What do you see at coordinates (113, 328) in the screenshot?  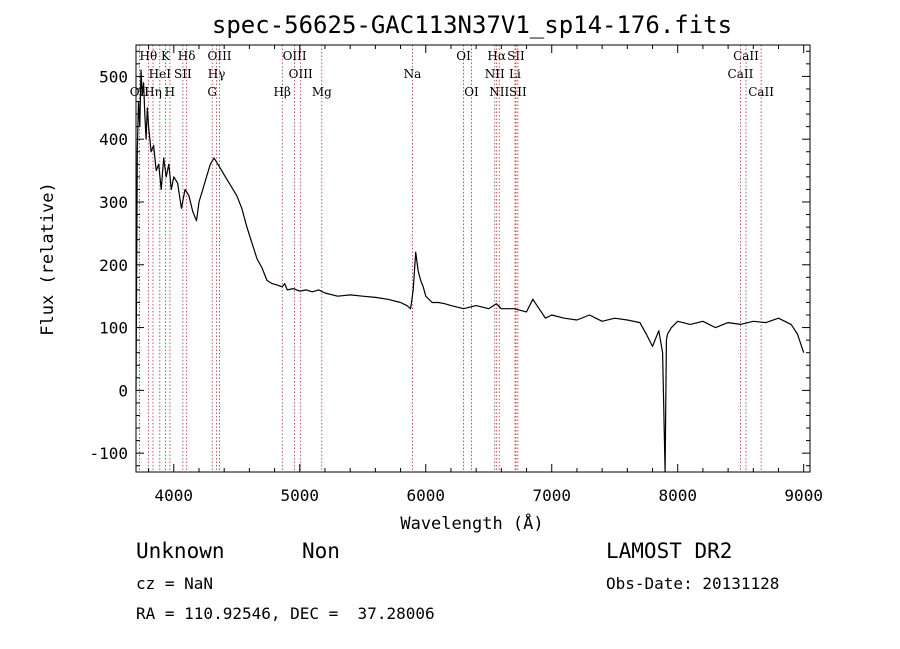 I see `y-tick-label-2: 100` at bounding box center [113, 328].